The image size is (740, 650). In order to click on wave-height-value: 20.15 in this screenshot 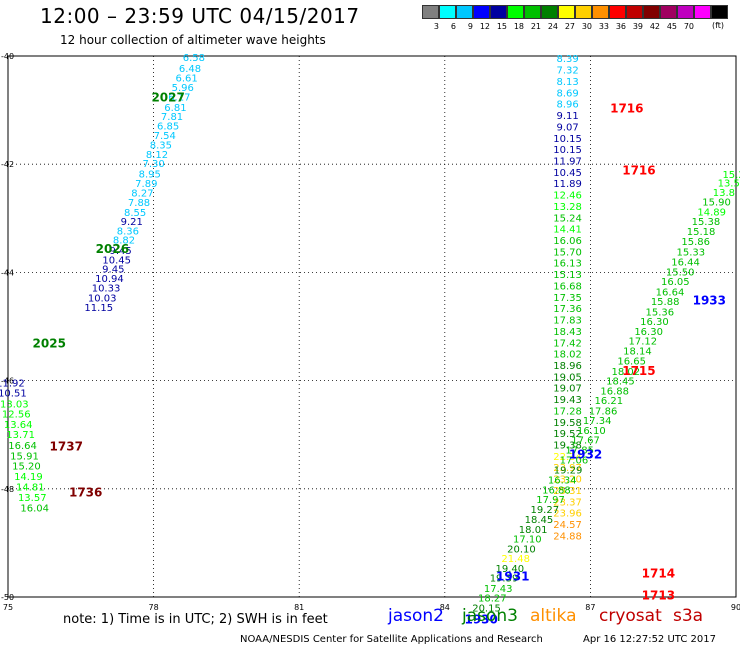, I will do `click(486, 608)`.